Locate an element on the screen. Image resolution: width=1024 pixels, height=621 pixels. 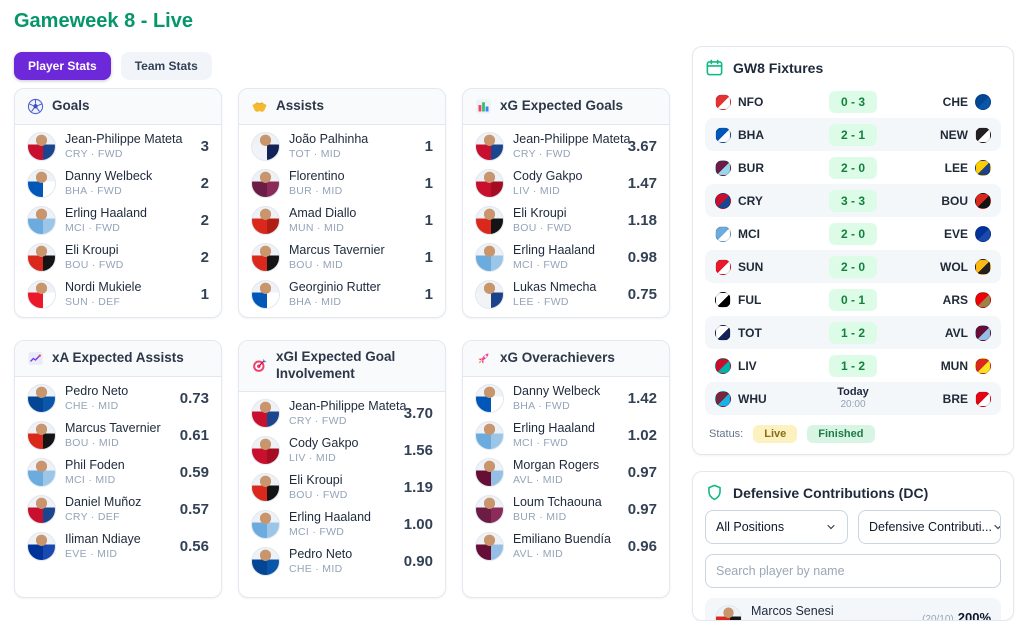
player-stat-row: Danny Welbeck BHA · FWD 1.42 is located at coordinates (566, 398).